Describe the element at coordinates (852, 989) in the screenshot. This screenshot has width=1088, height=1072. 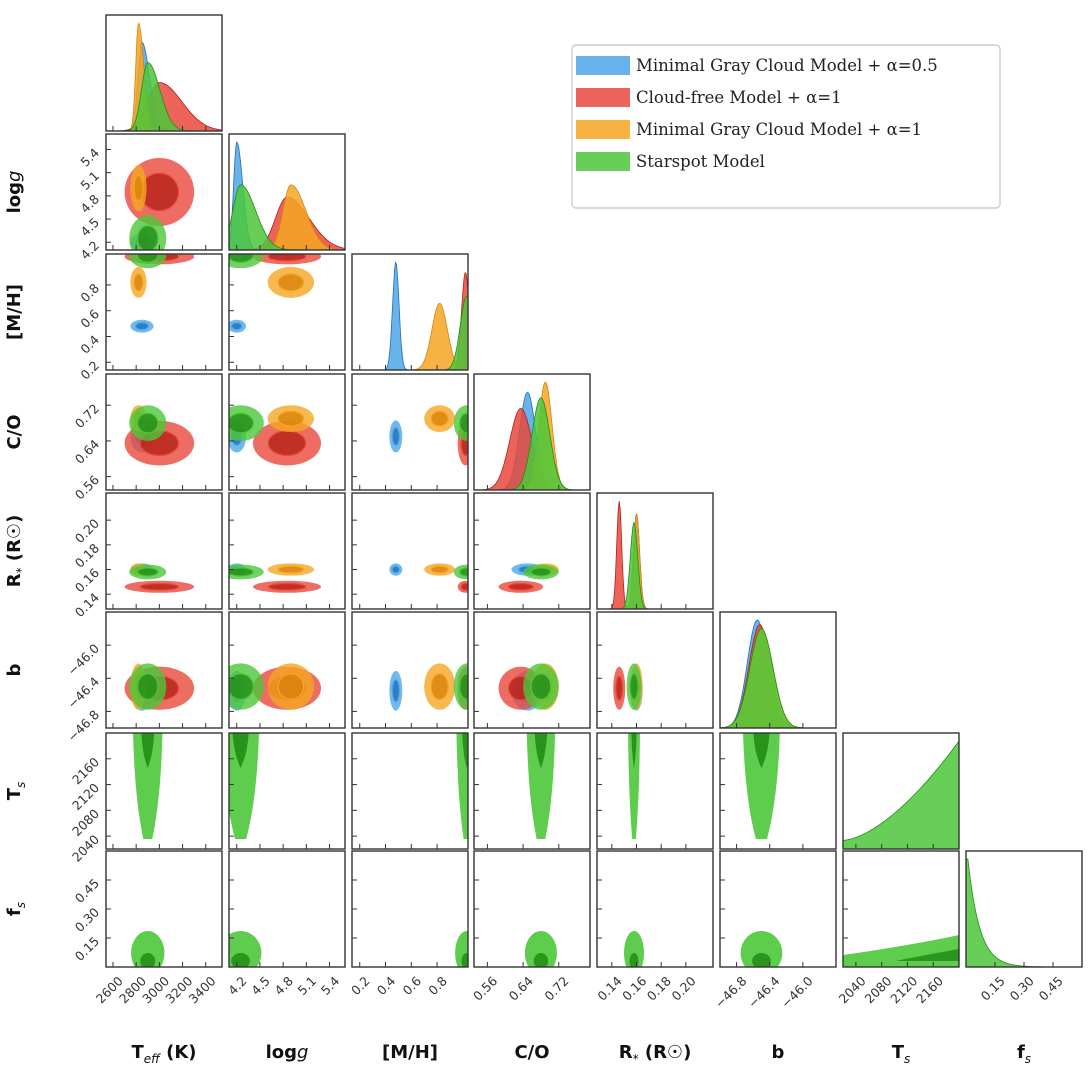
I see `x-tick-label-ts: 2040` at that location.